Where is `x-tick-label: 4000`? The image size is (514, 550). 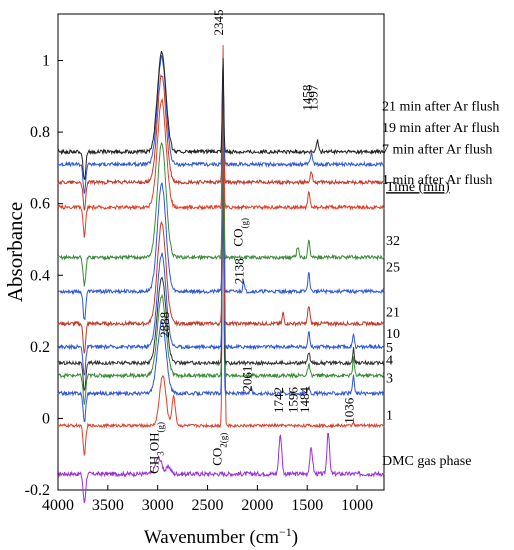 x-tick-label: 4000 is located at coordinates (58, 505).